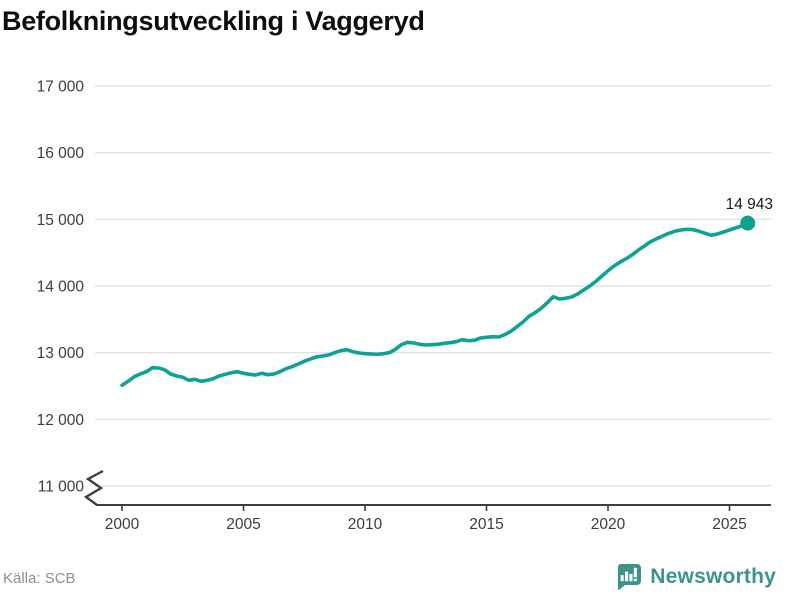 The image size is (800, 600). I want to click on source-label: Källa: SCB, so click(39, 578).